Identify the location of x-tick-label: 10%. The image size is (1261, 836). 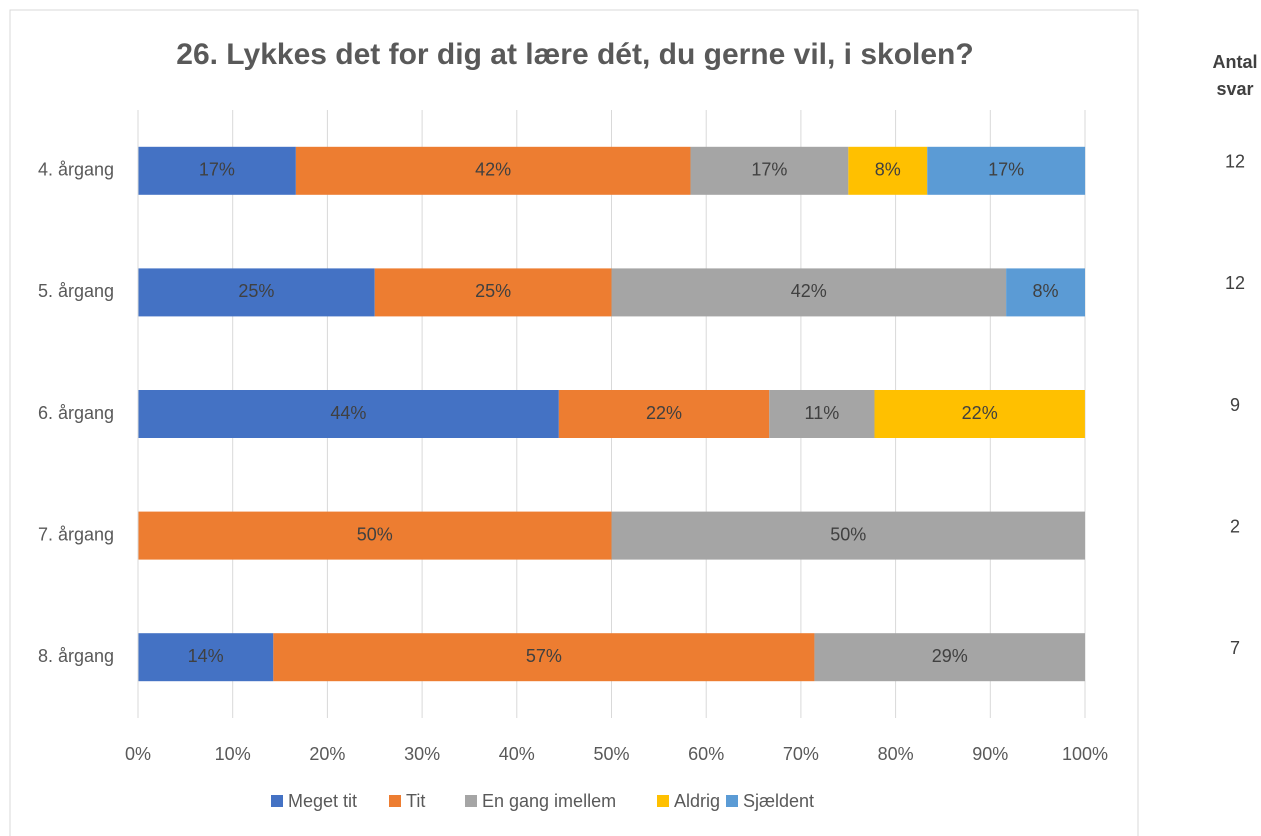
(233, 754).